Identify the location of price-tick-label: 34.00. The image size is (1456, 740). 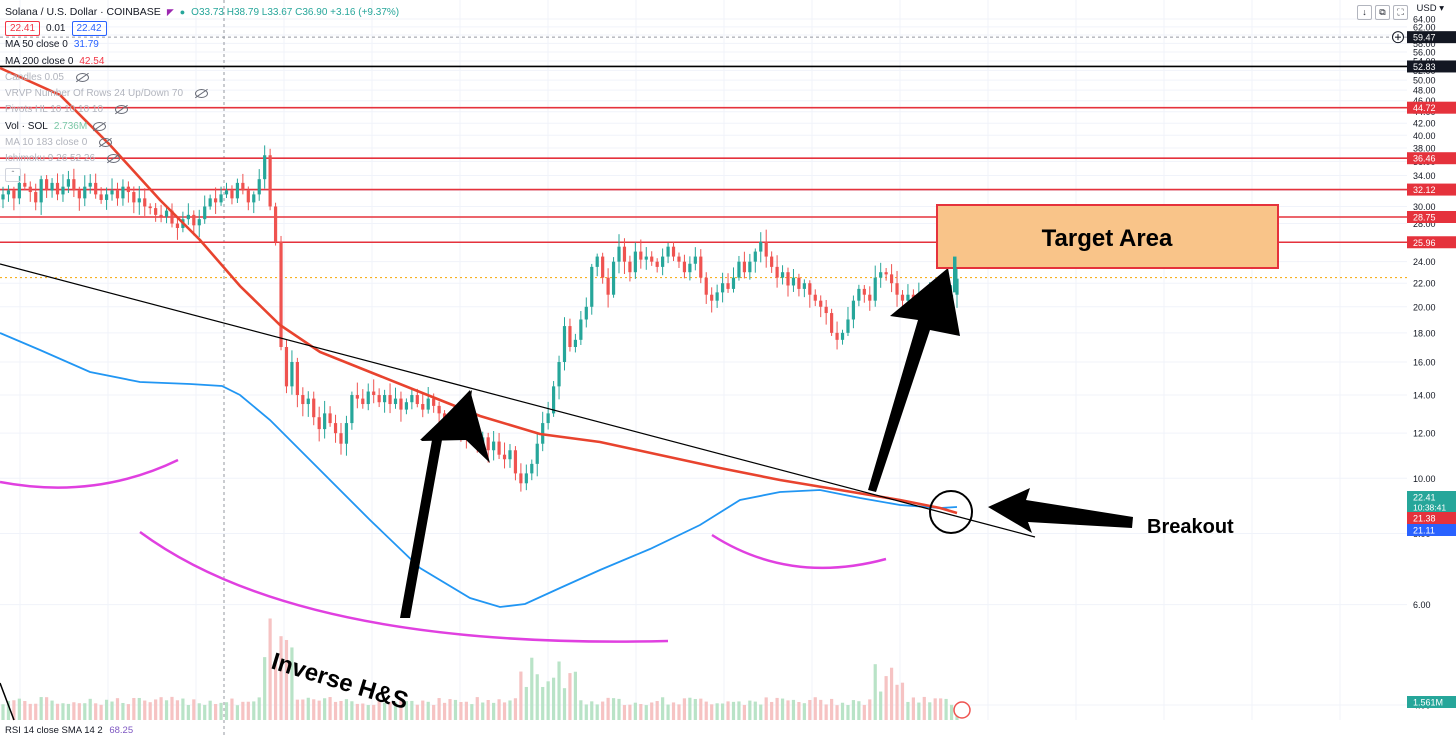
(1424, 176).